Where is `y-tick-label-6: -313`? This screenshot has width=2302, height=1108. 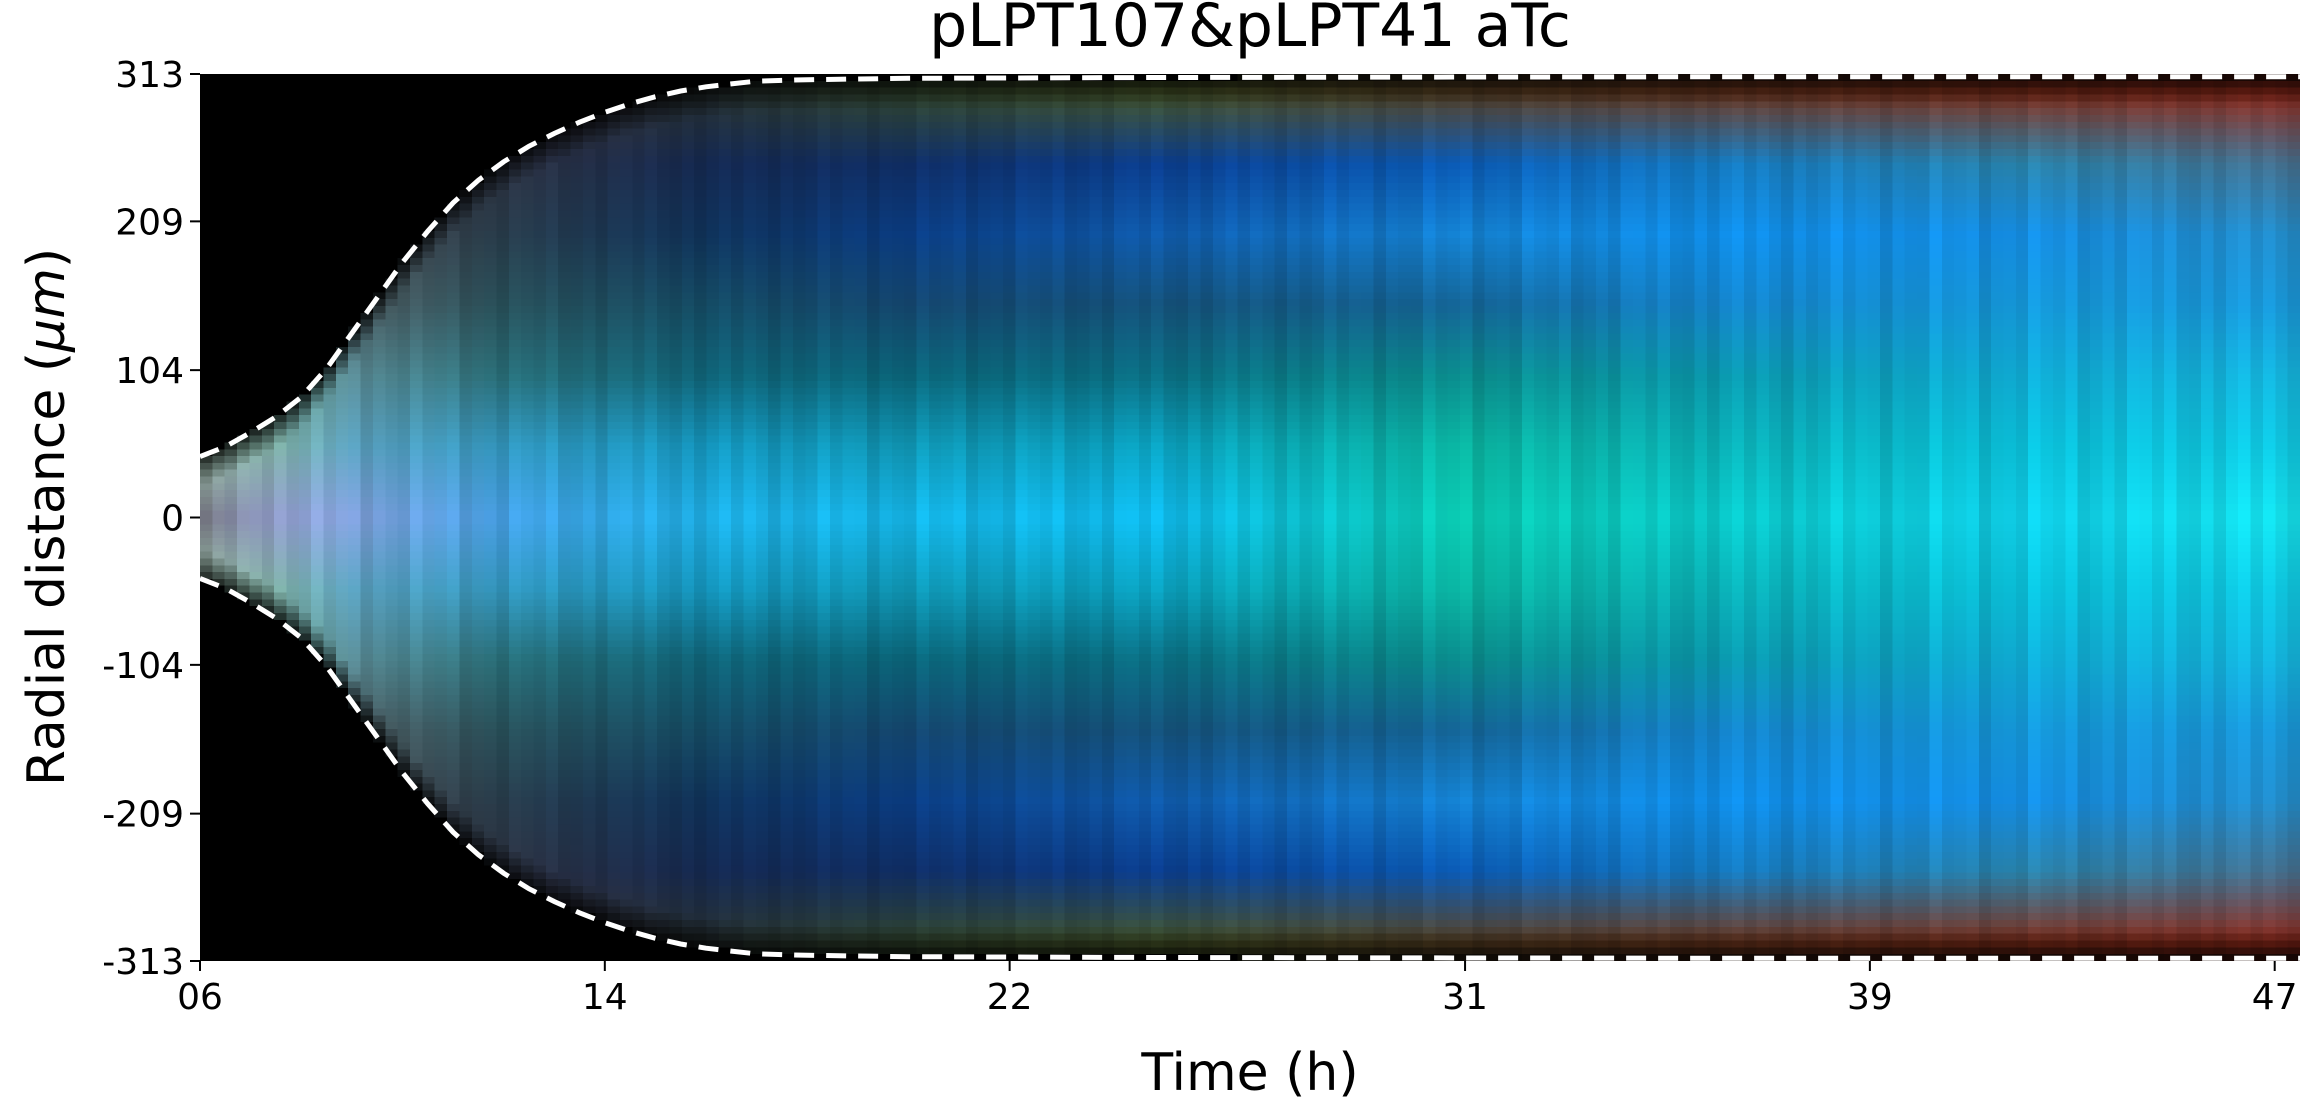
y-tick-label-6: -313 is located at coordinates (143, 962).